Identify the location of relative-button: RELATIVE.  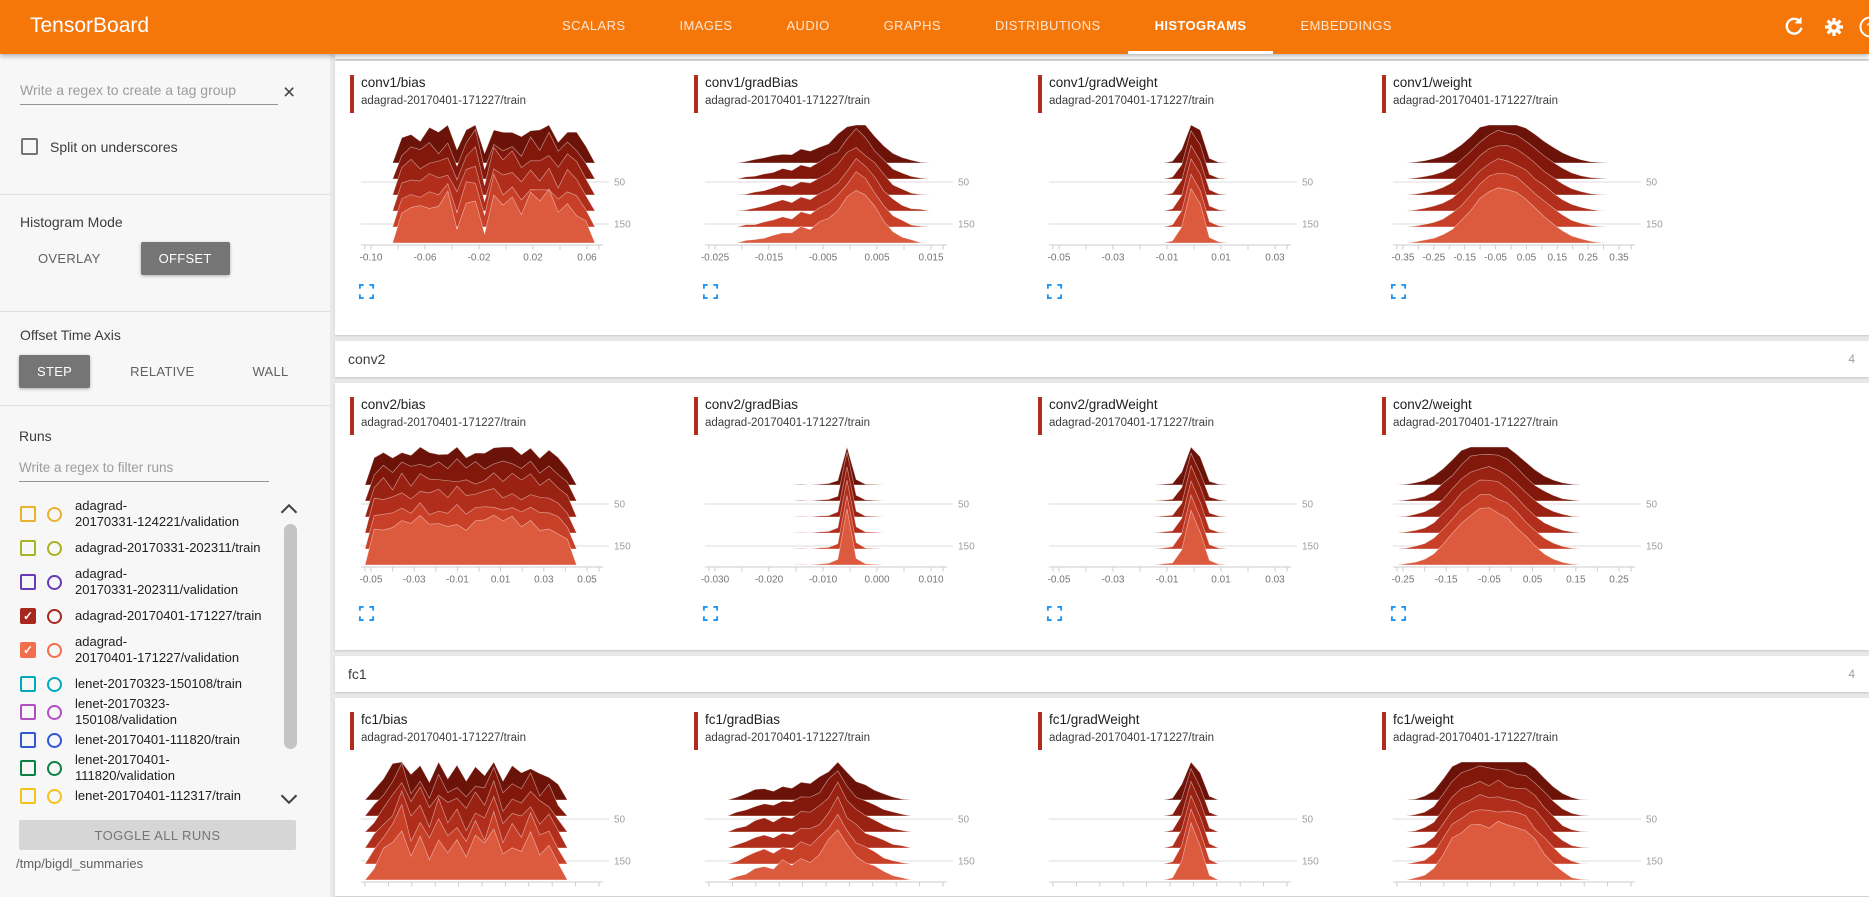
(162, 371).